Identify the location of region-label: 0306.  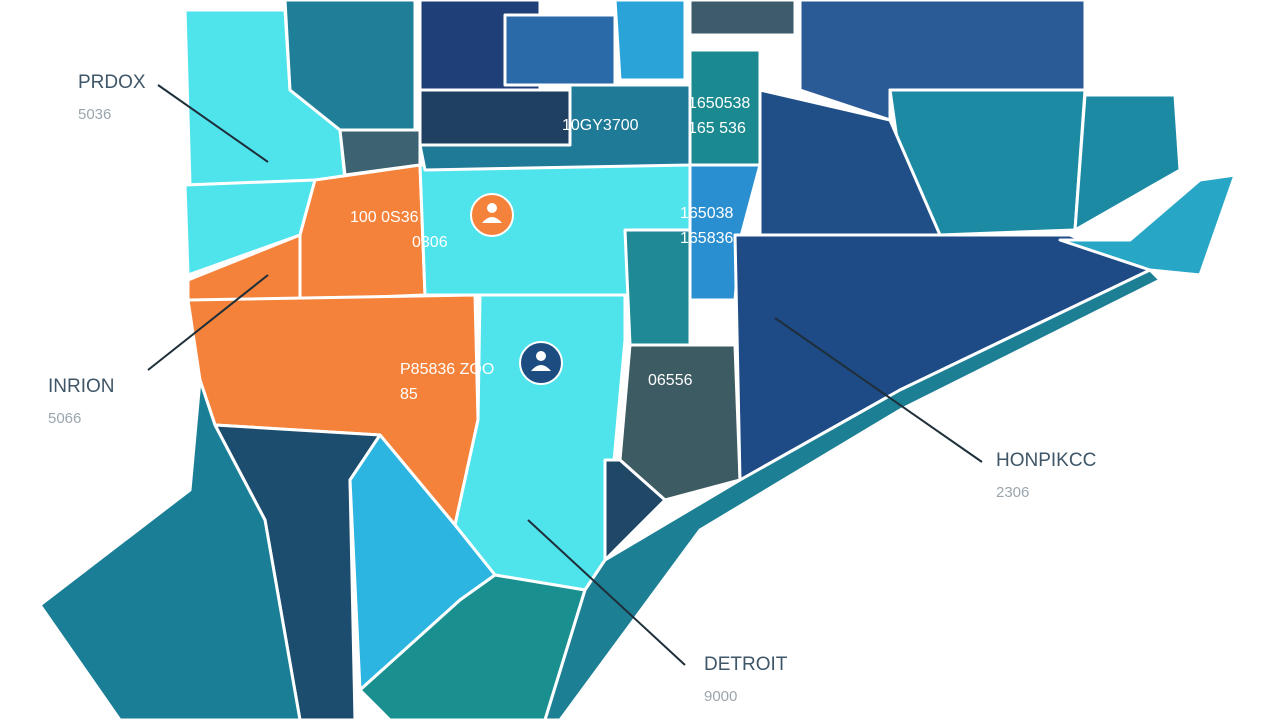
(430, 242).